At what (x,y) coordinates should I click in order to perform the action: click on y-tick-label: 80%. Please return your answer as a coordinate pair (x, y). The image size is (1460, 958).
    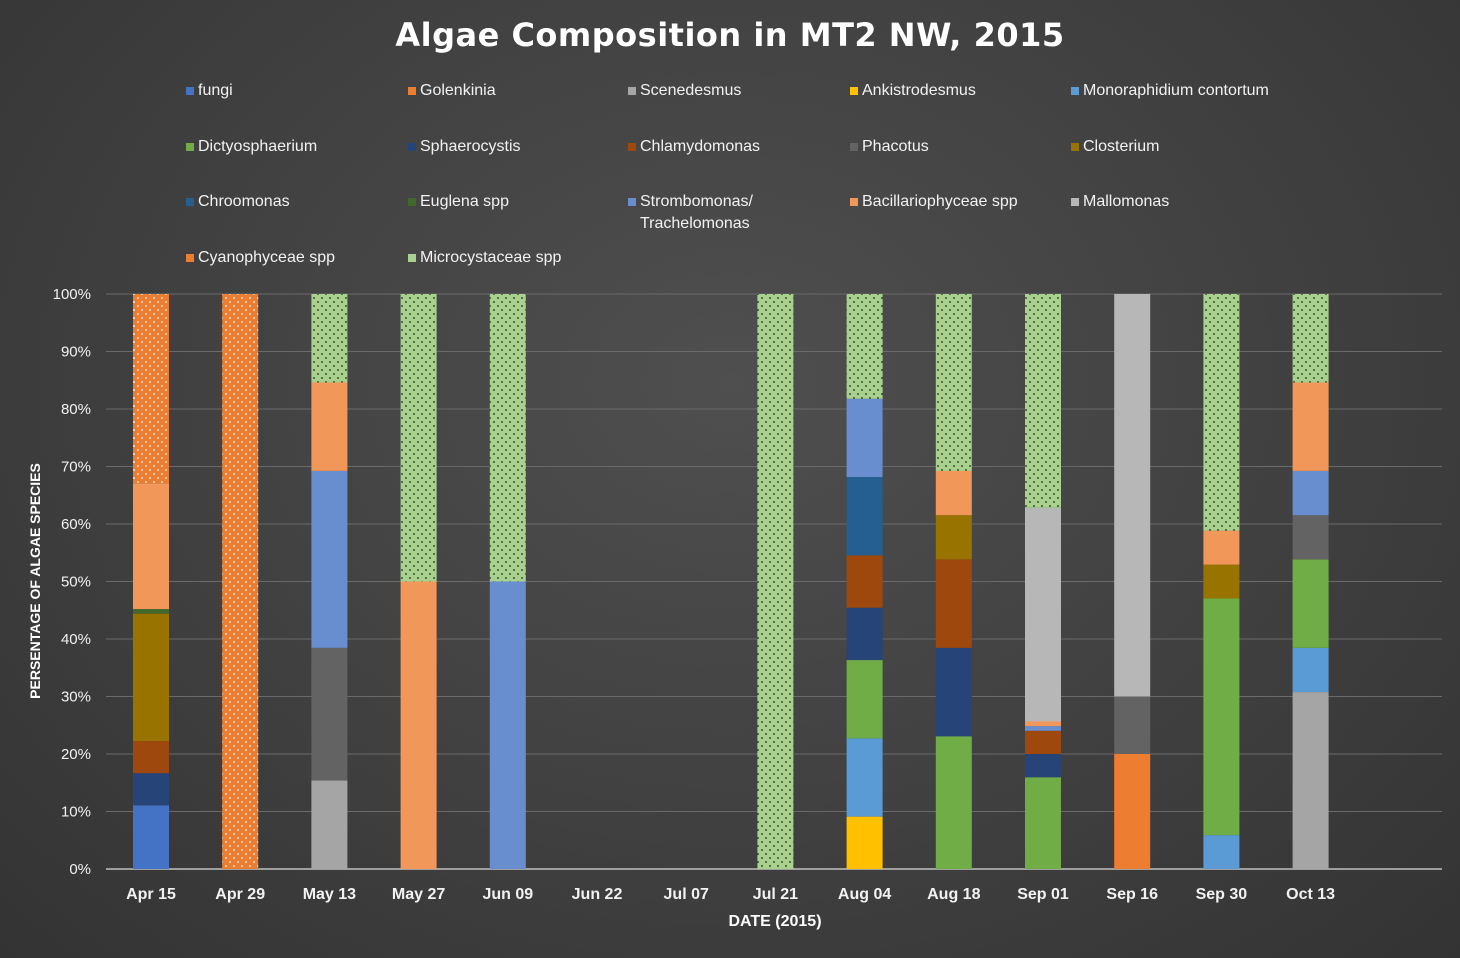
    Looking at the image, I should click on (76, 409).